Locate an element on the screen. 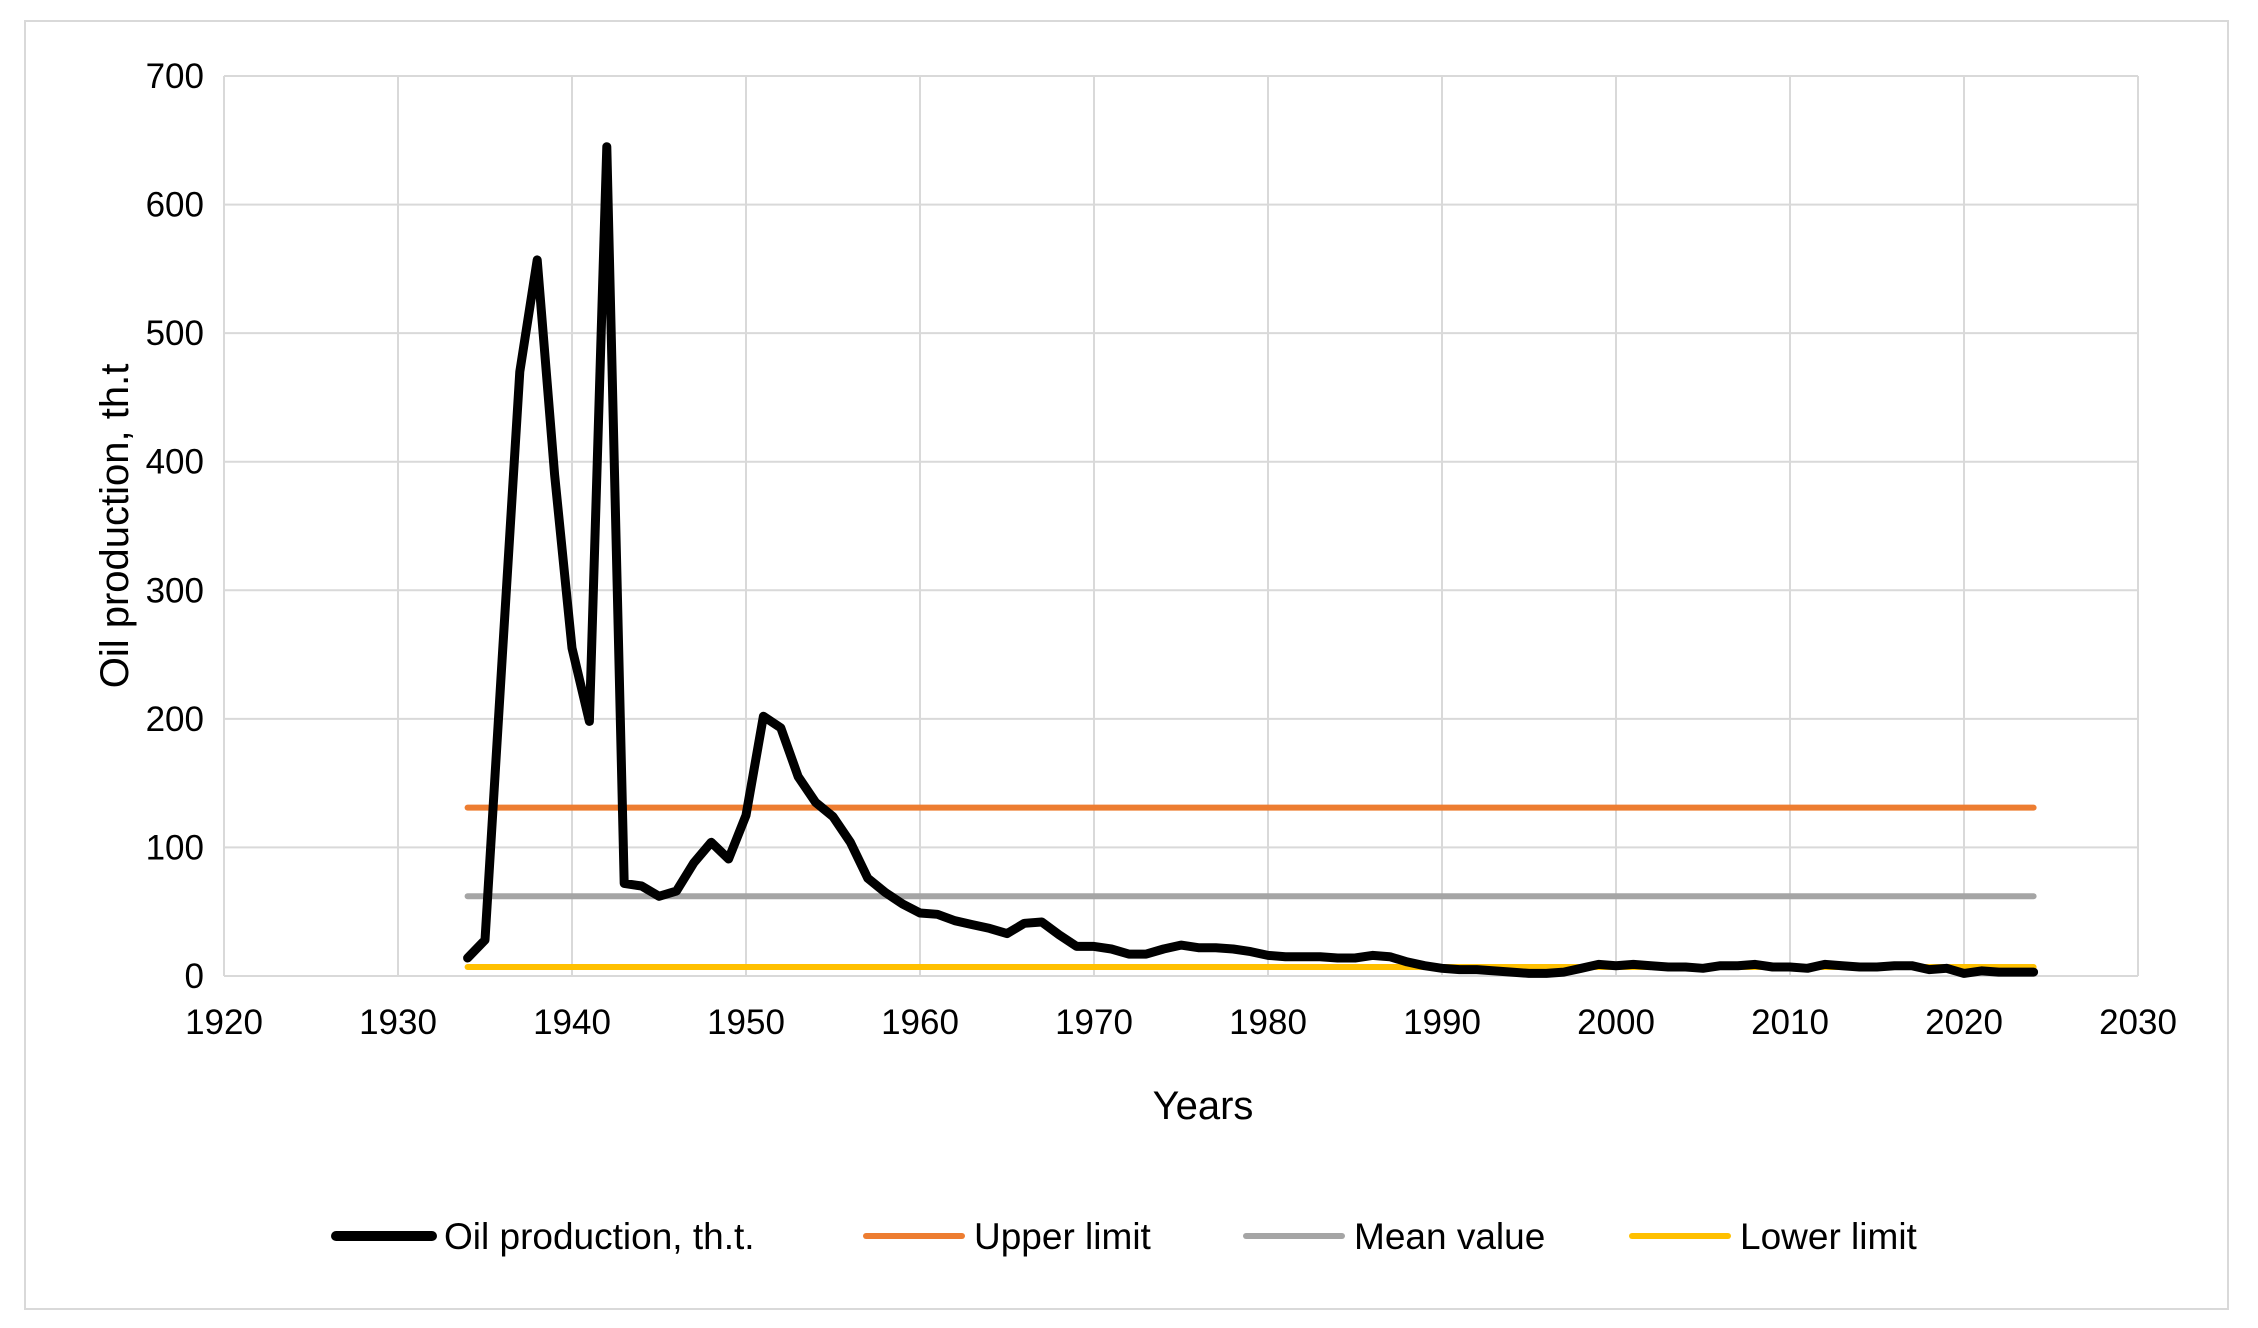 This screenshot has width=2258, height=1328. y-tick-label: 0 is located at coordinates (194, 976).